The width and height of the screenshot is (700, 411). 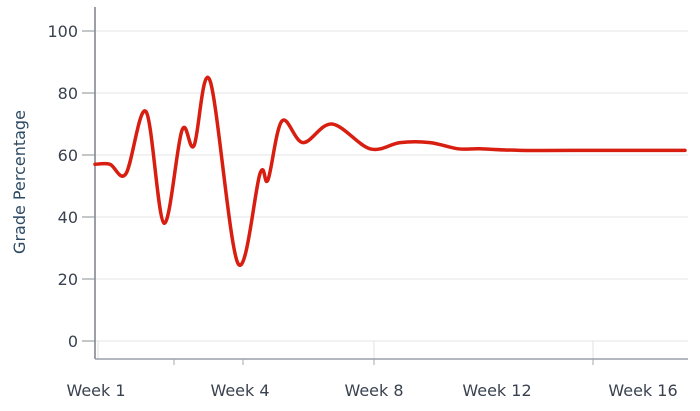 What do you see at coordinates (68, 155) in the screenshot?
I see `y-tick-label: 60` at bounding box center [68, 155].